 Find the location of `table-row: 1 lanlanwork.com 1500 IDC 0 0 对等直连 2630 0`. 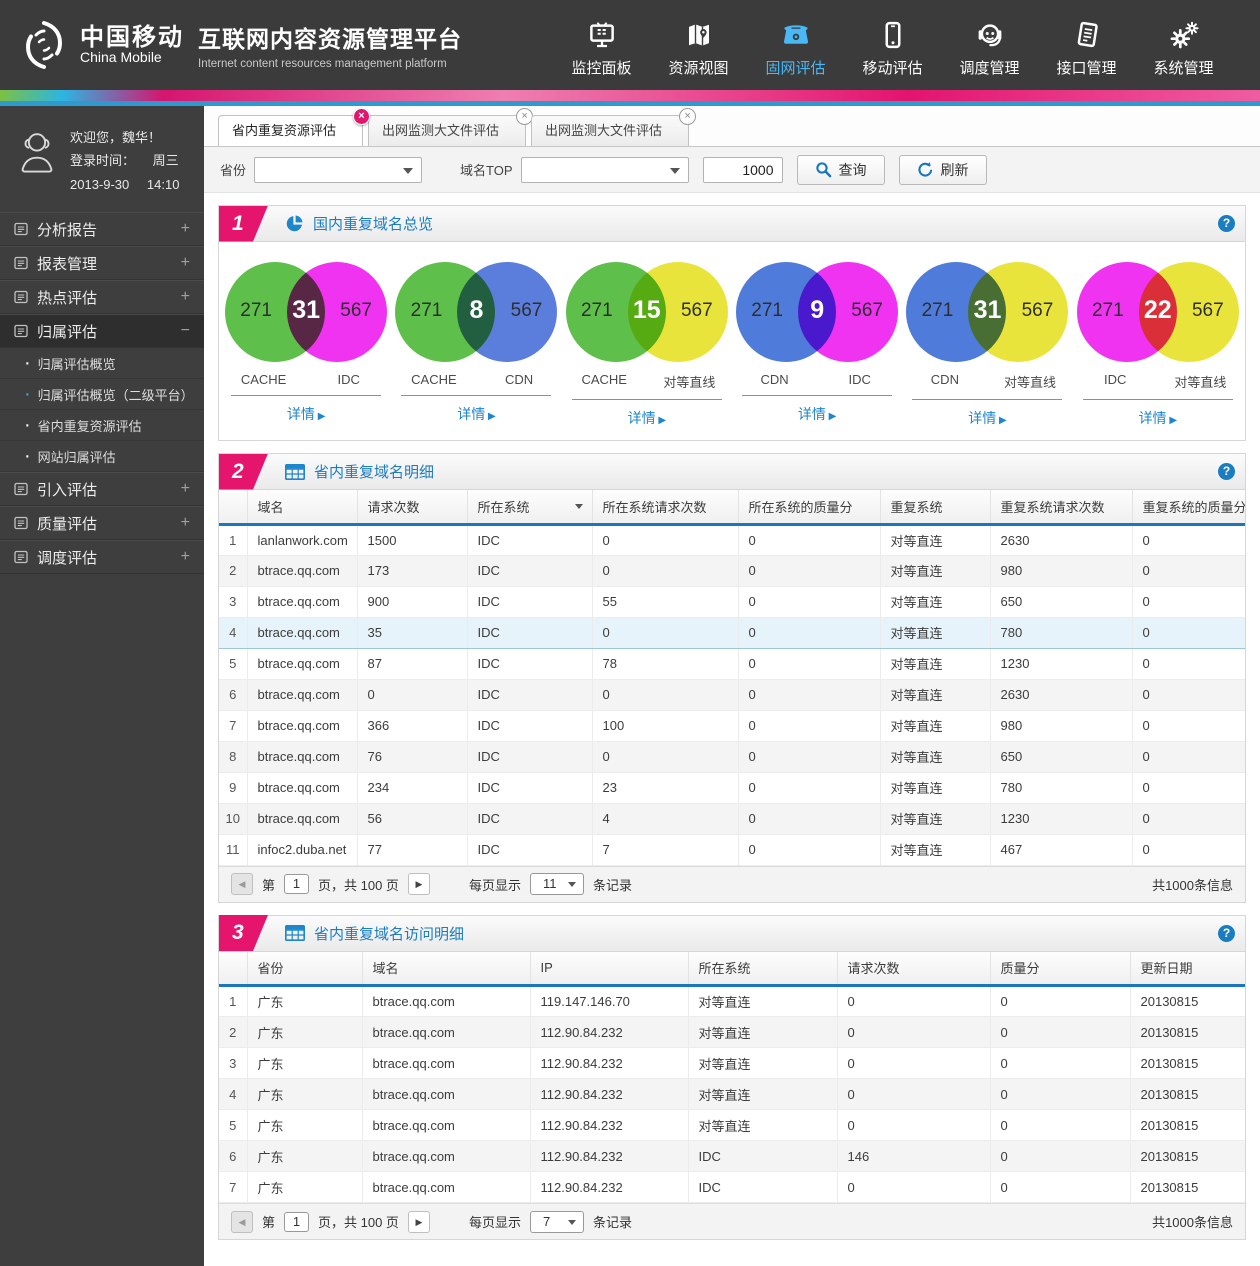

table-row: 1 lanlanwork.com 1500 IDC 0 0 对等直连 2630 0 is located at coordinates (732, 540).